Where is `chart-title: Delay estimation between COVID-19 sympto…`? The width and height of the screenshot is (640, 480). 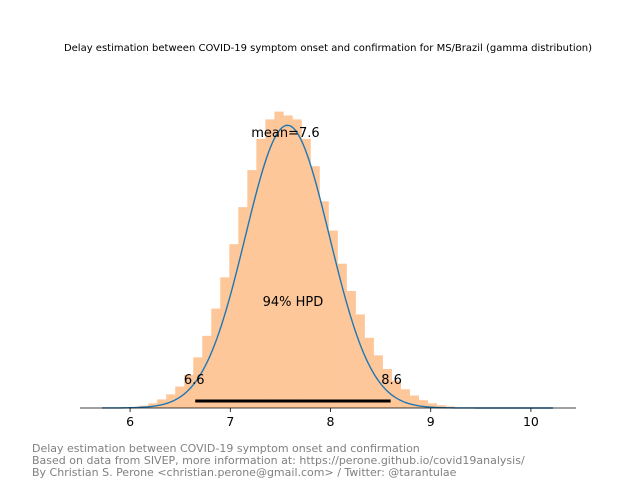 chart-title: Delay estimation between COVID-19 sympto… is located at coordinates (328, 48).